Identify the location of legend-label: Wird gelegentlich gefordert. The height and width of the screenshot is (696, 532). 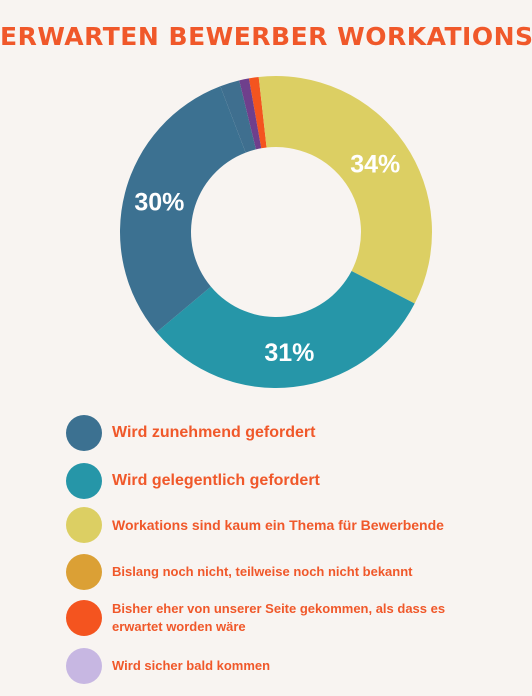
(216, 481).